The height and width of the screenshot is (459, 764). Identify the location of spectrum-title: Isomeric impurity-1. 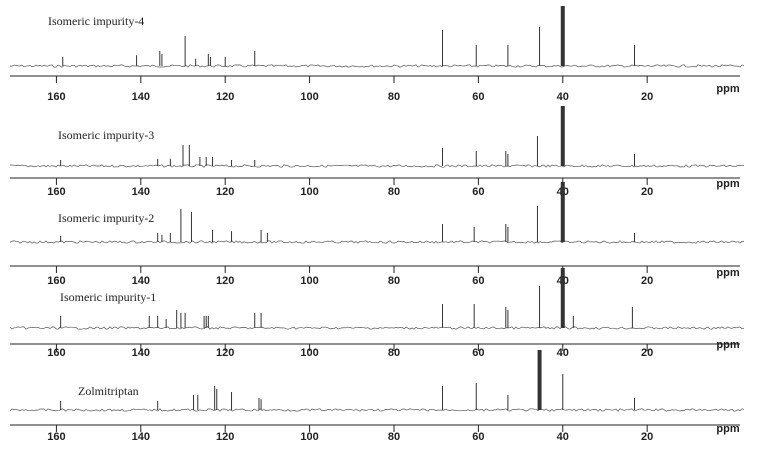
(108, 297).